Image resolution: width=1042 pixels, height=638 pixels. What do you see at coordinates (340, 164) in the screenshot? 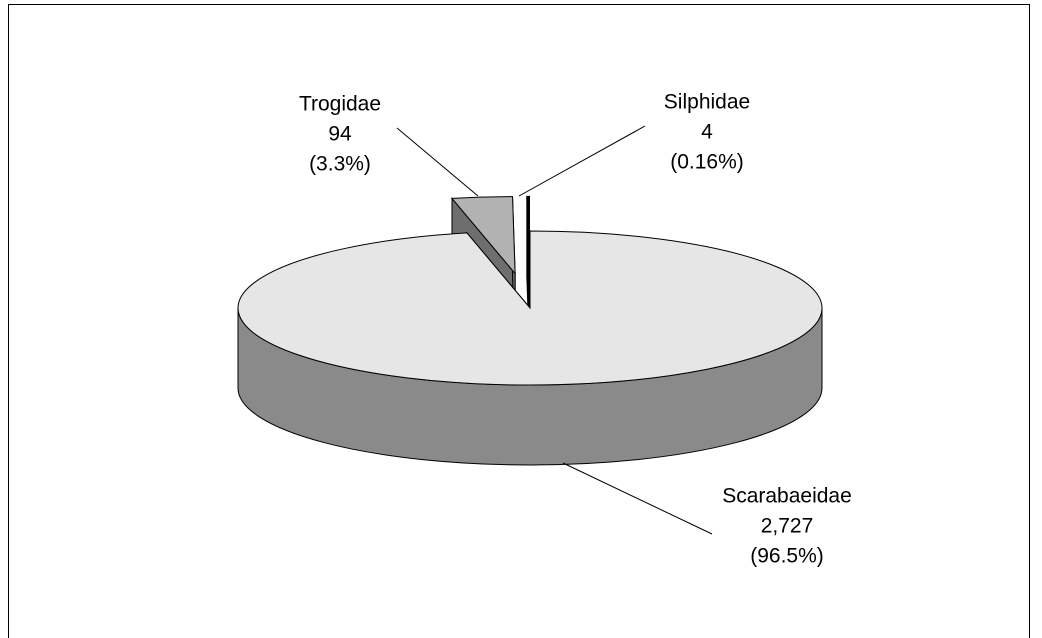
I see `slice-label-percent: (3.3%)` at bounding box center [340, 164].